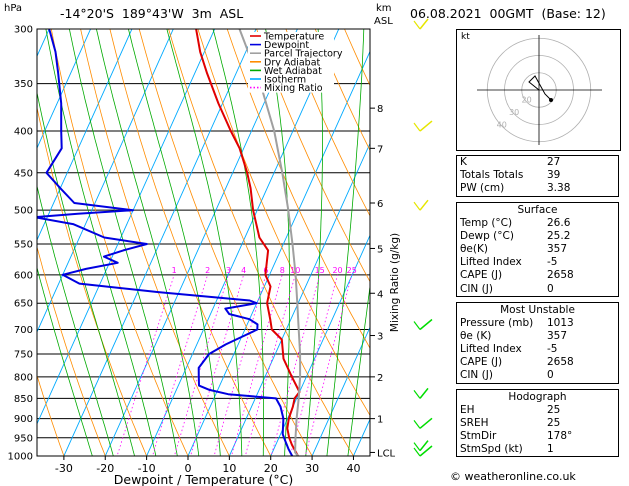 Image resolution: width=629 pixels, height=486 pixels. I want to click on km-tick-label: 6, so click(380, 204).